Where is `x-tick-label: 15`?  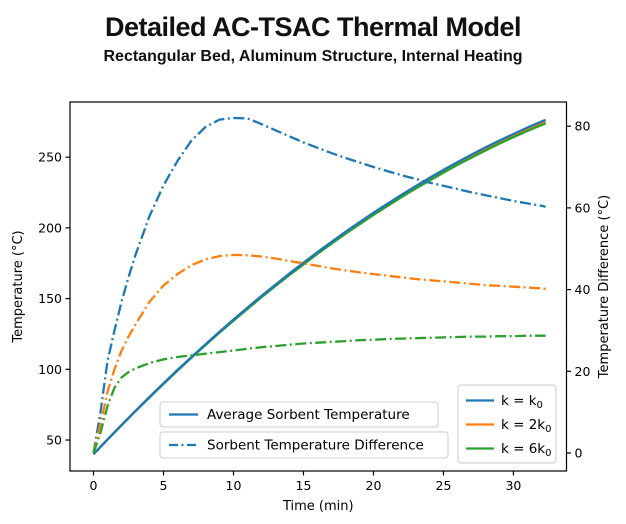 x-tick-label: 15 is located at coordinates (304, 485).